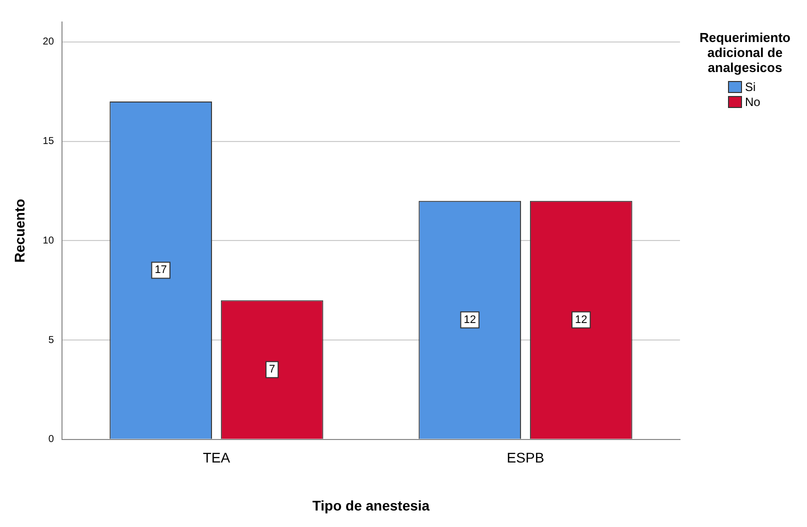 The image size is (807, 527). What do you see at coordinates (160, 270) in the screenshot?
I see `data-label: 17` at bounding box center [160, 270].